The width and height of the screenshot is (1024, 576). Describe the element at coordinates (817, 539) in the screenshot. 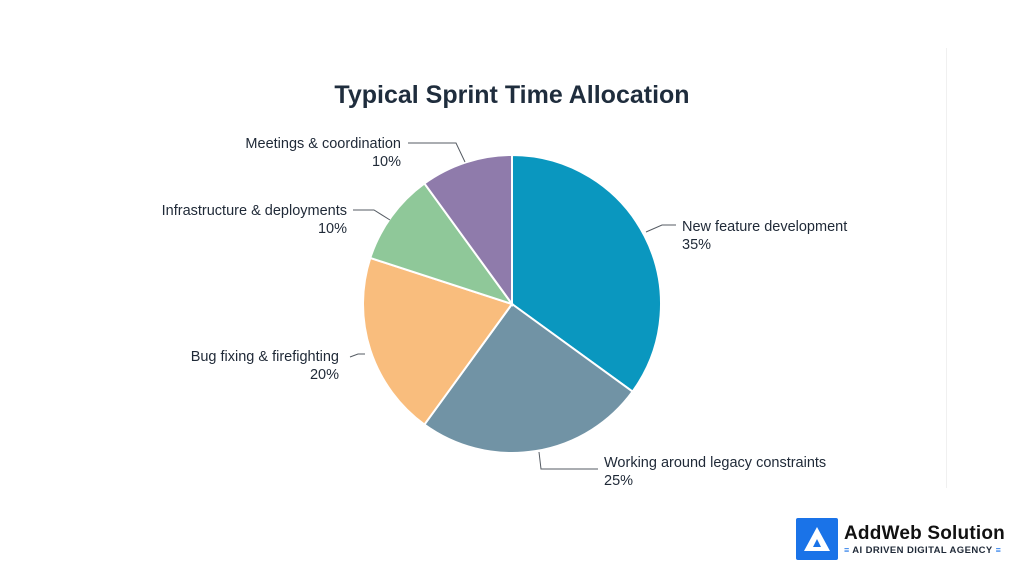

I see `addweb-logo-icon` at that location.